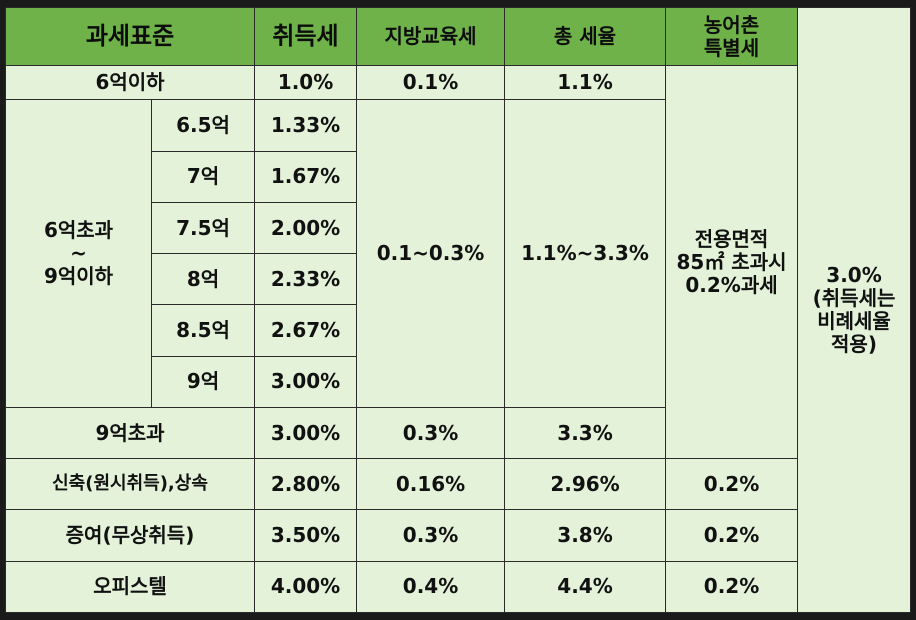 The height and width of the screenshot is (620, 916). I want to click on total-600-900m: 1.1%~3.3%, so click(585, 253).